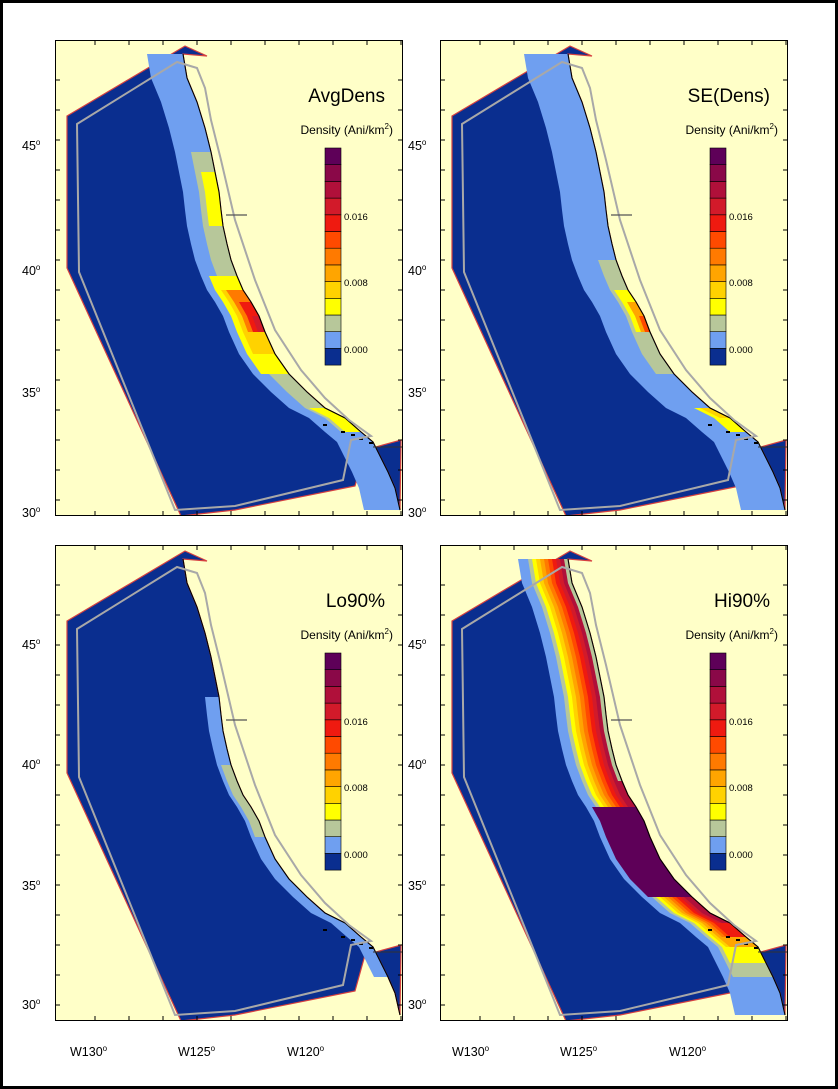 The width and height of the screenshot is (838, 1089). I want to click on lon-label: W120o, so click(687, 1051).